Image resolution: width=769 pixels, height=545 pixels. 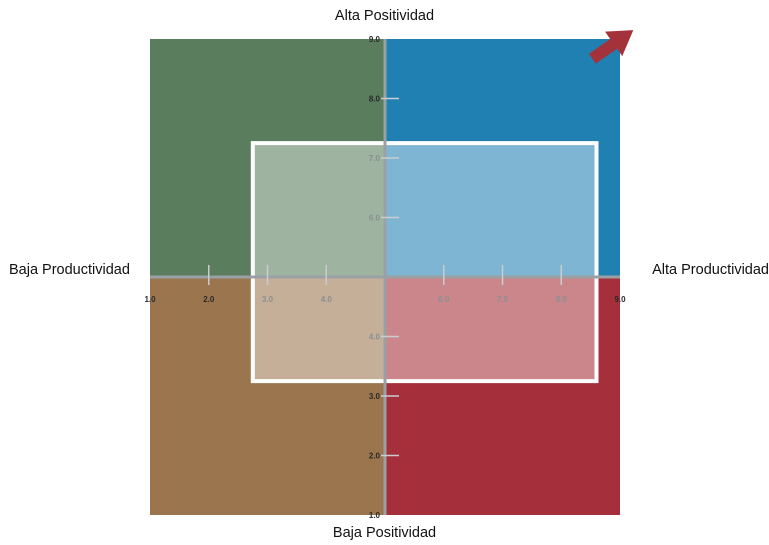 I want to click on x-tick-label: 2.0, so click(x=209, y=299).